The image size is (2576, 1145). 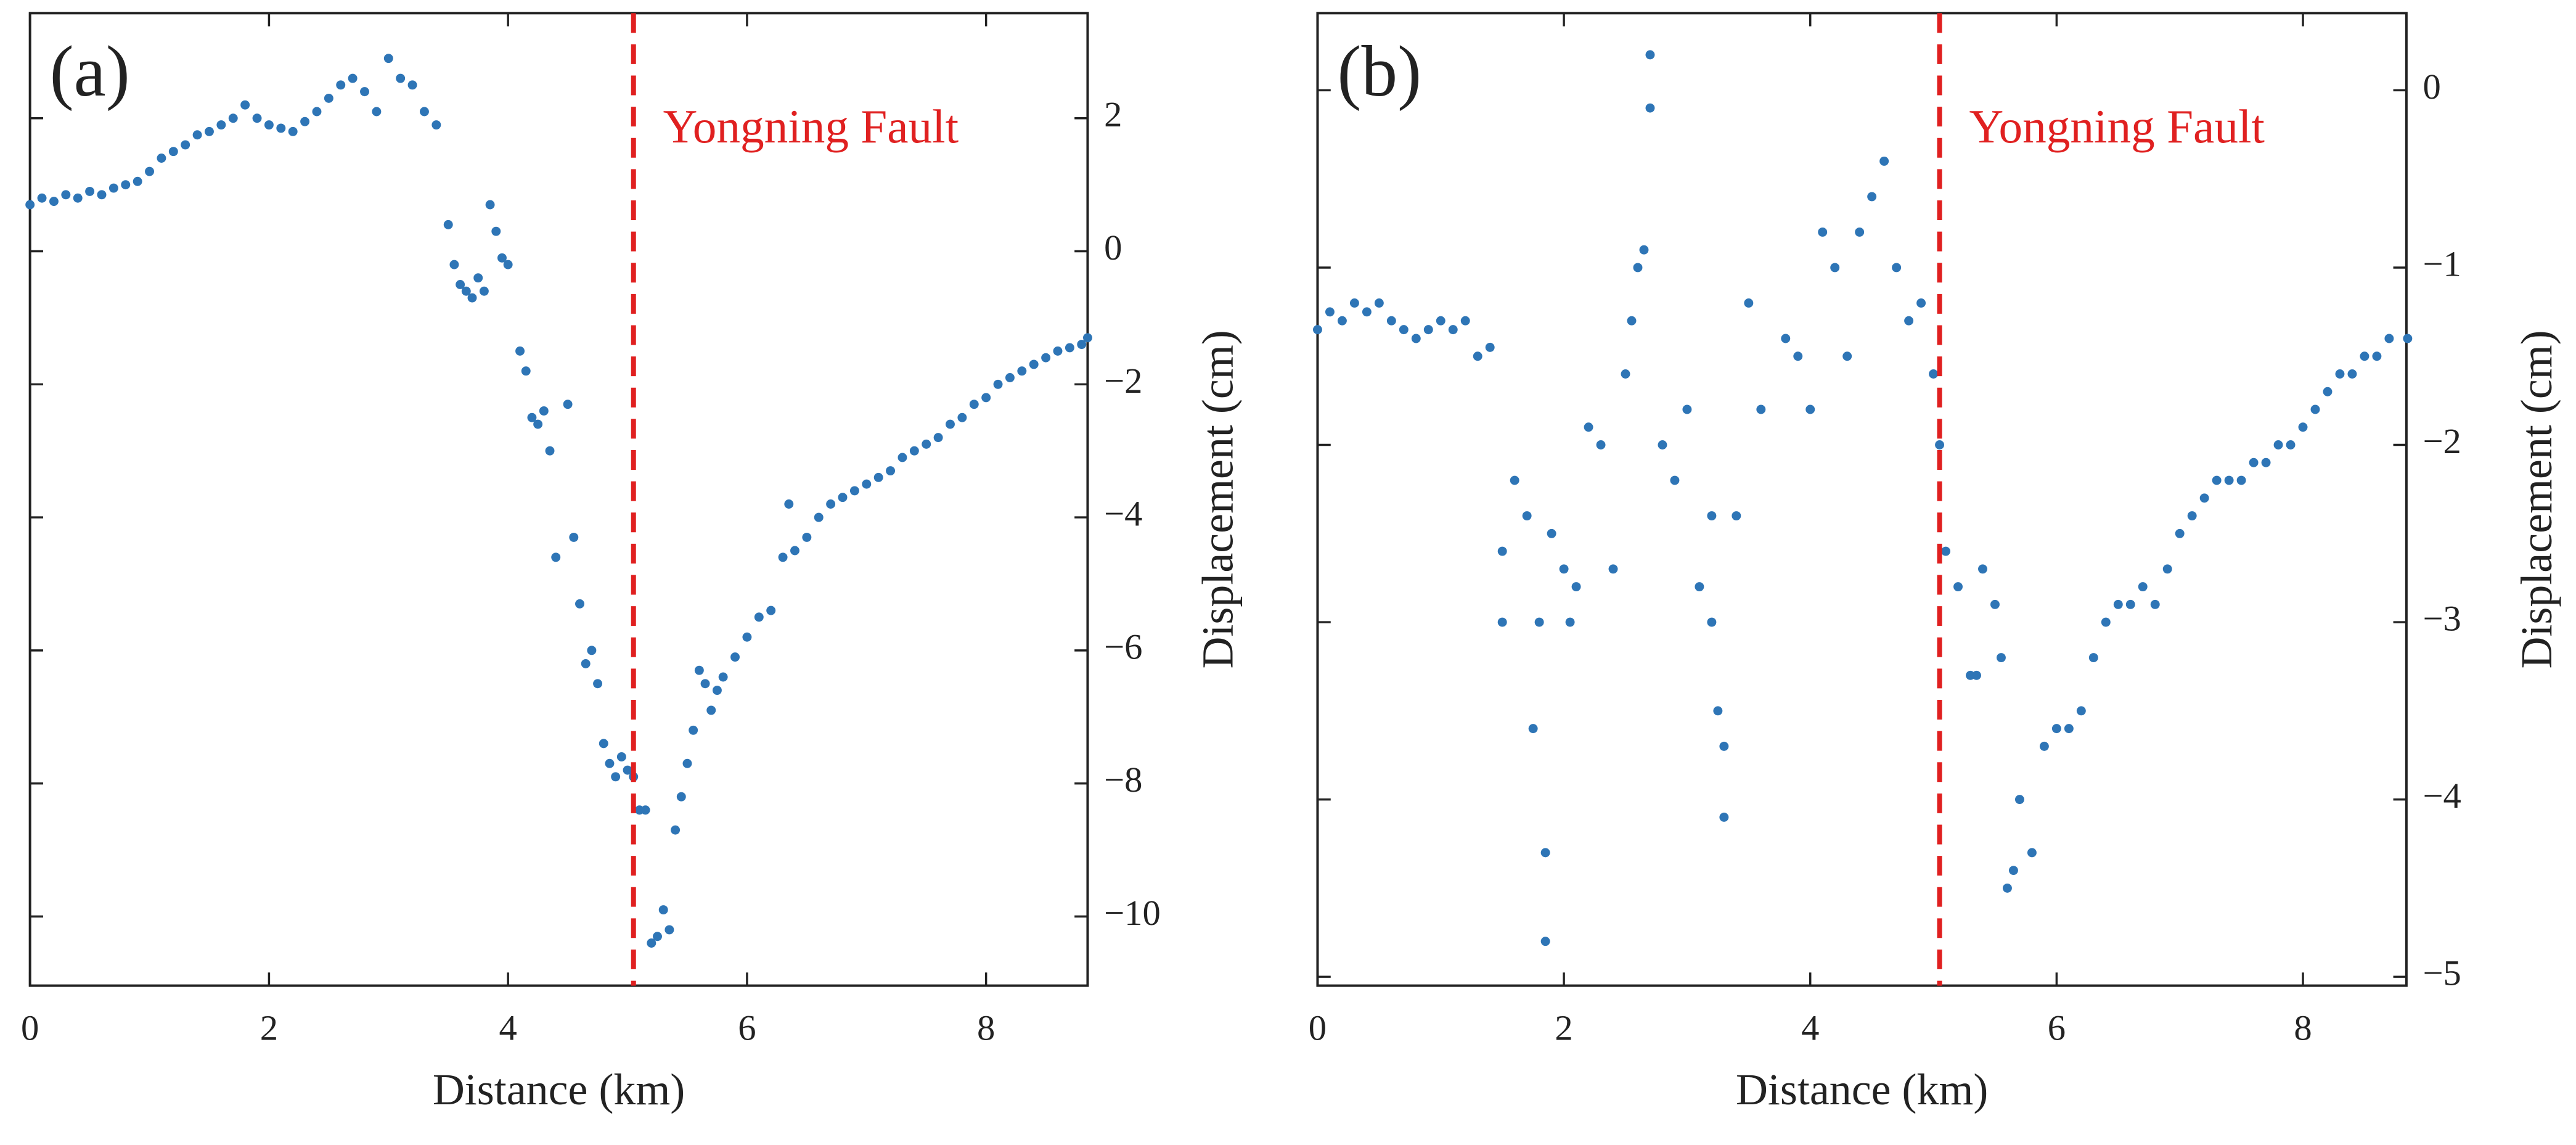 What do you see at coordinates (2536, 499) in the screenshot?
I see `y-axis-label: Displacement (cm)` at bounding box center [2536, 499].